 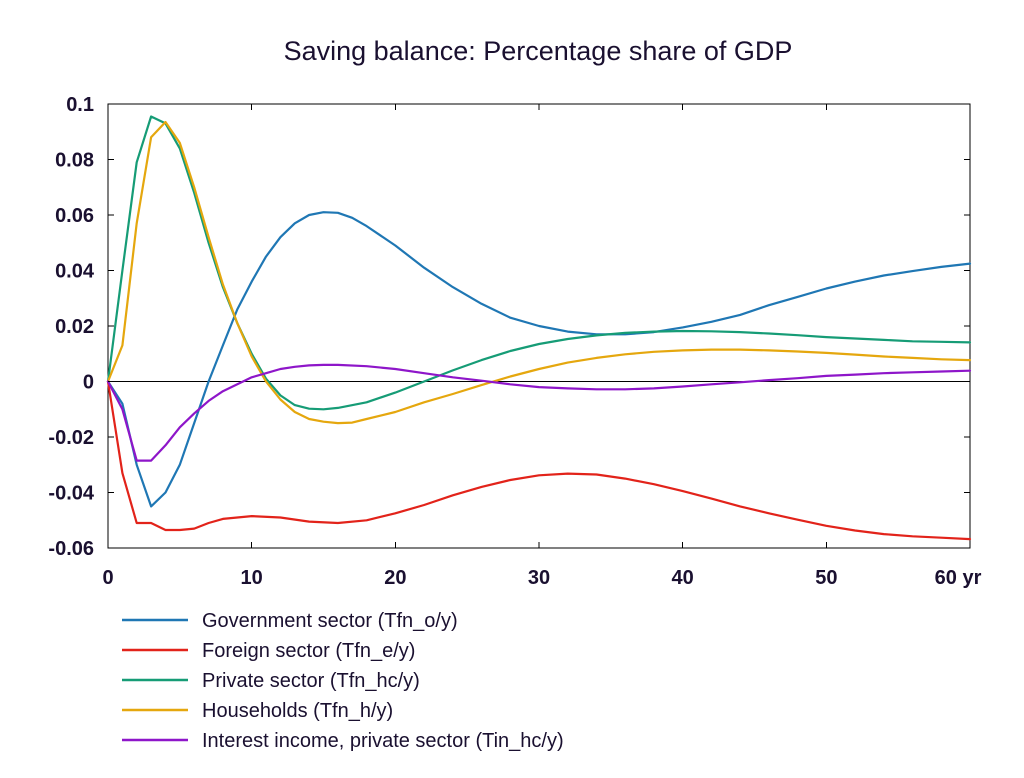 What do you see at coordinates (75, 272) in the screenshot?
I see `y-tick-label: 0.04` at bounding box center [75, 272].